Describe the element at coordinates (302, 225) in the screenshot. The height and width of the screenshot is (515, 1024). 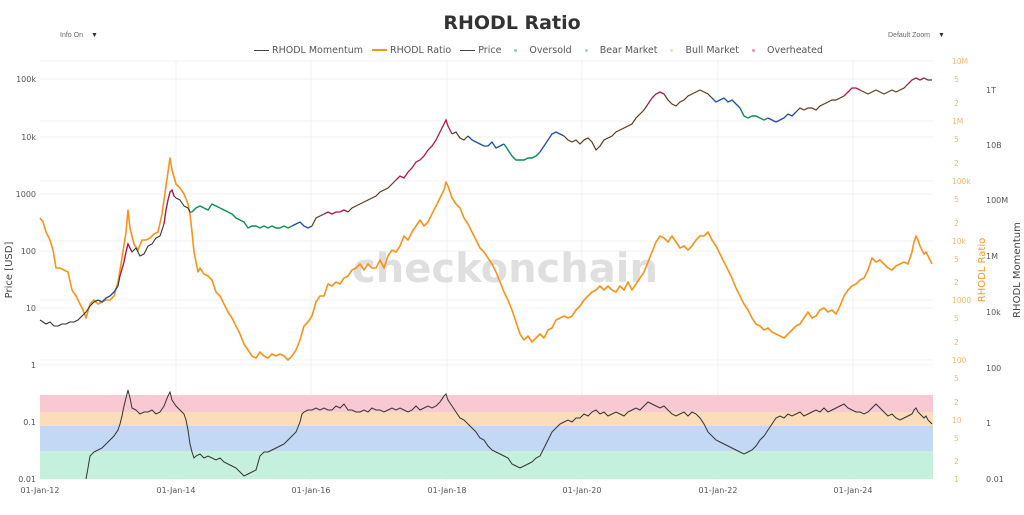
I see `price-bear-2015` at that location.